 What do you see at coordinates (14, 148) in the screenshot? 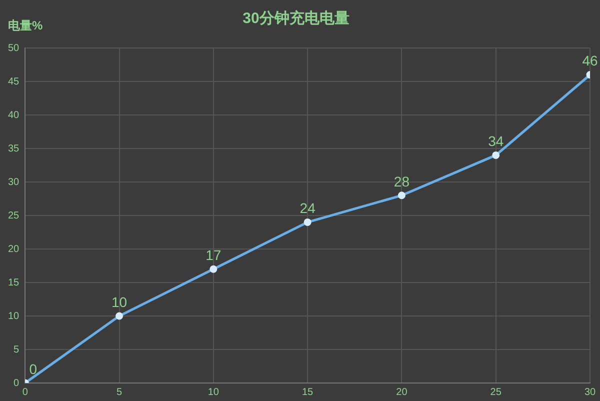
I see `y-tick-label: 35` at bounding box center [14, 148].